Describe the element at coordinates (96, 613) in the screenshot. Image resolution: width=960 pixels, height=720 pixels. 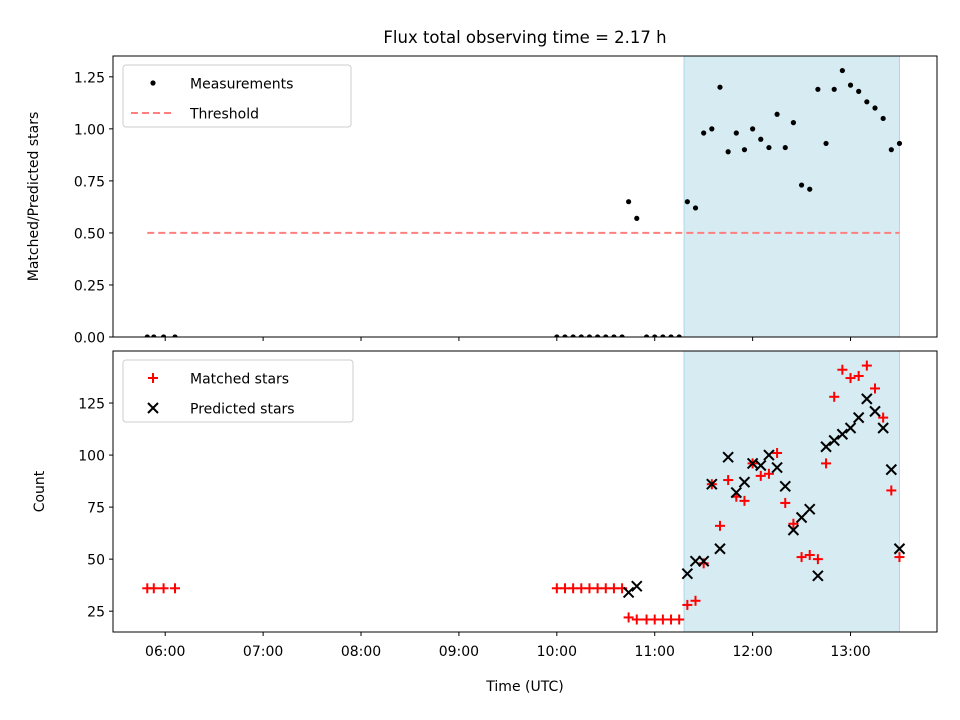
I see `y-tick-label: 25` at that location.